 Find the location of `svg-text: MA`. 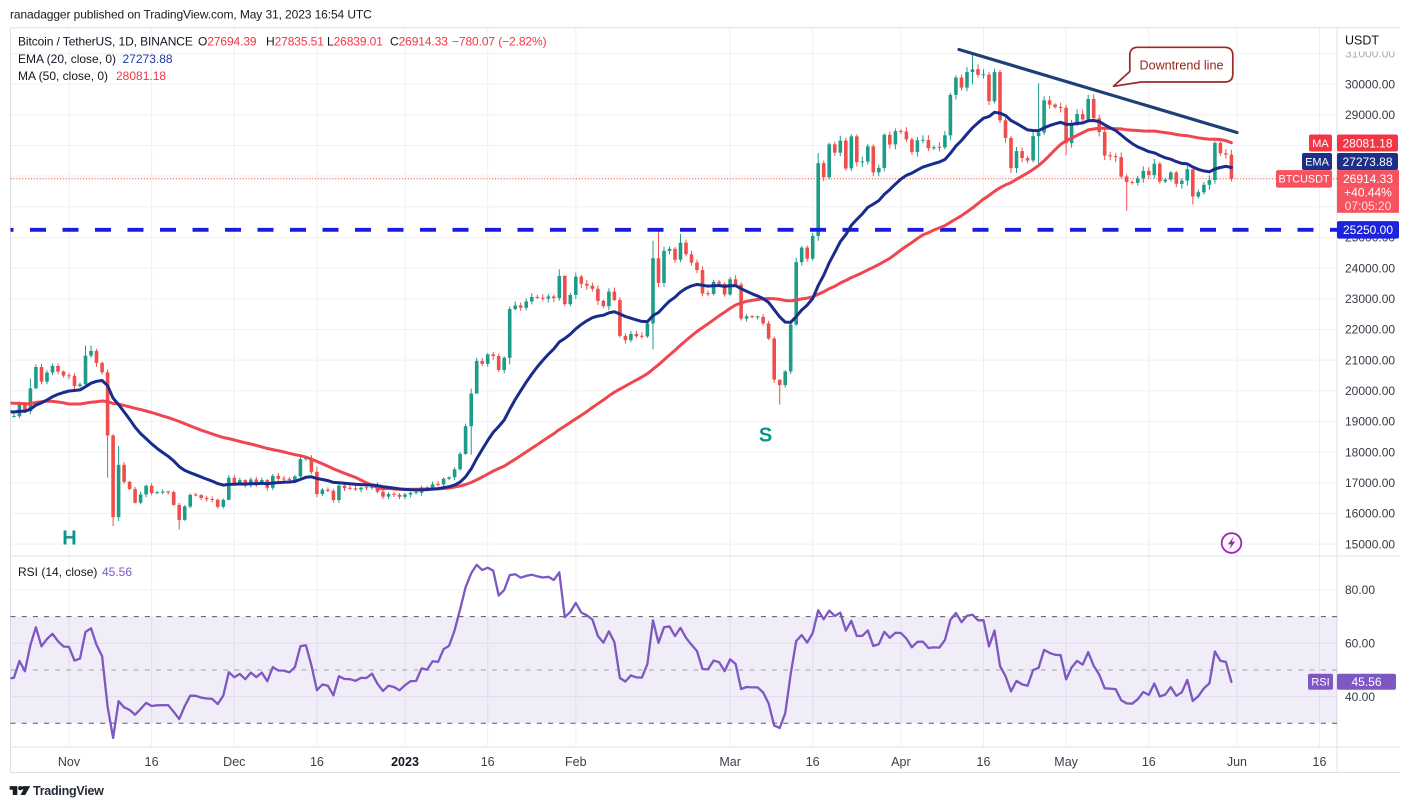

svg-text: MA is located at coordinates (1320, 144).